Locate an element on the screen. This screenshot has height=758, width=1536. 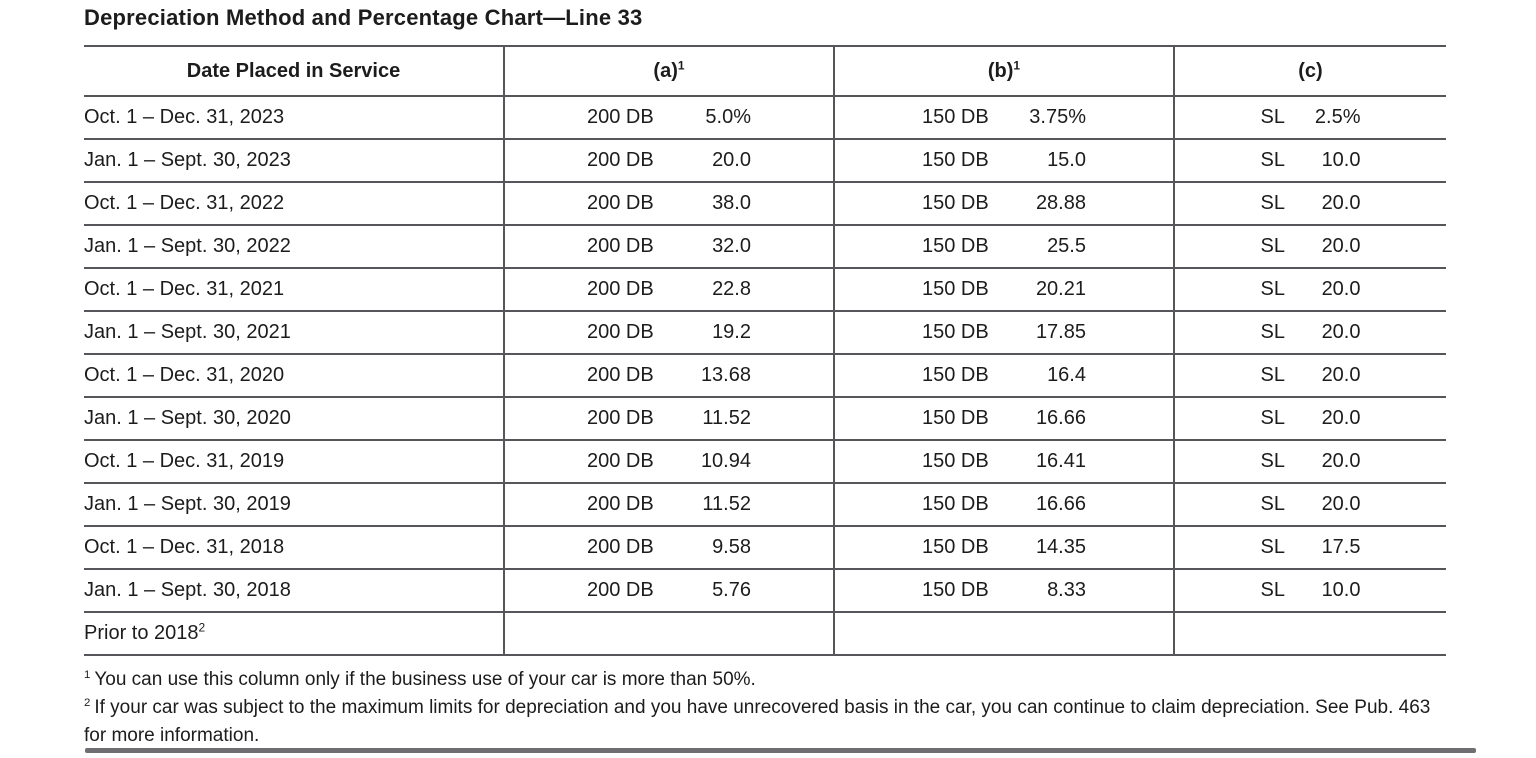
percentage-value: 28.88 is located at coordinates (1060, 203).